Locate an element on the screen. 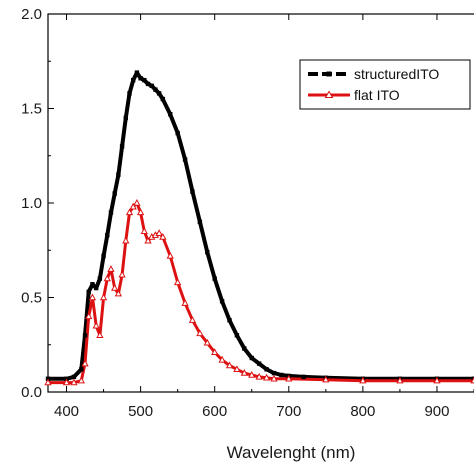 This screenshot has width=474, height=474. legend-box is located at coordinates (385, 84).